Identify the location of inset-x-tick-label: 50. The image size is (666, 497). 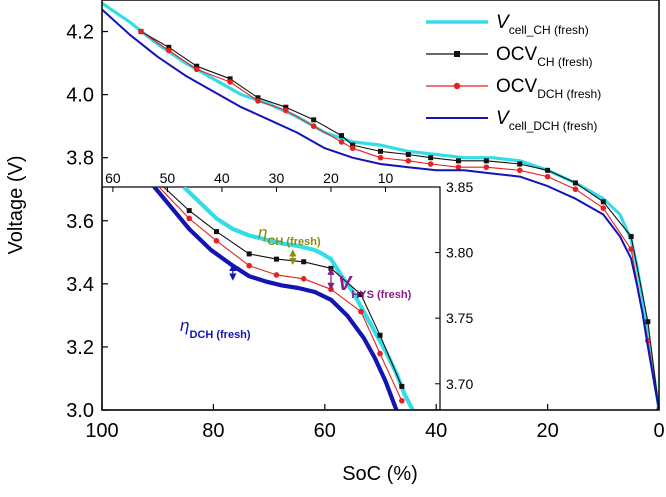
(168, 178).